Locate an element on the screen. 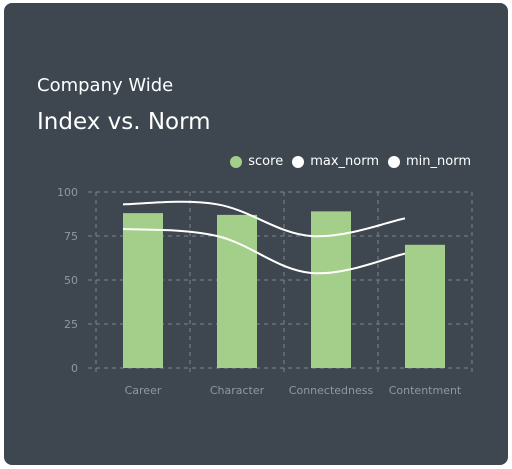  legend-dot-min-norm is located at coordinates (394, 162).